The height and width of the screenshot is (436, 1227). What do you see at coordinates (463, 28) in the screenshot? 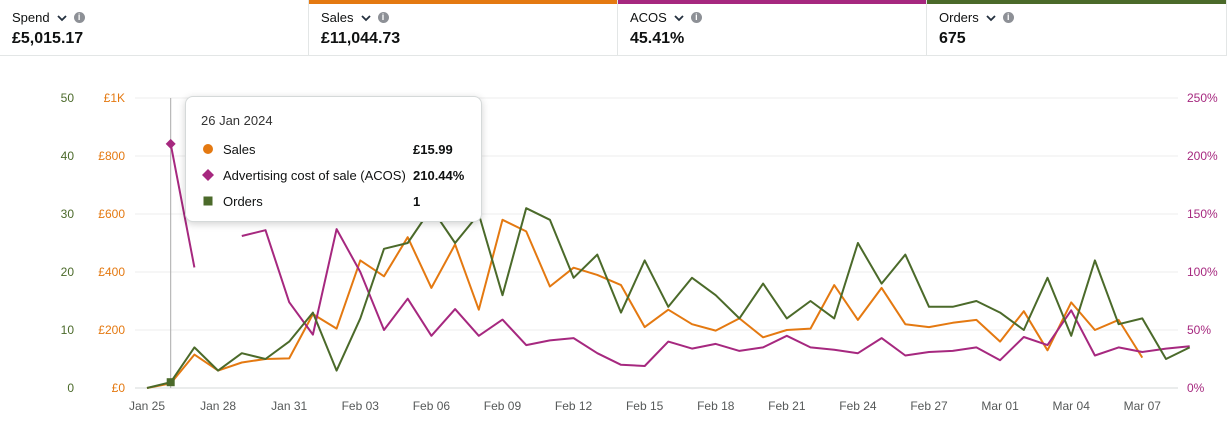
I see `metric-tile-sales: Sales i £11,044.73` at bounding box center [463, 28].